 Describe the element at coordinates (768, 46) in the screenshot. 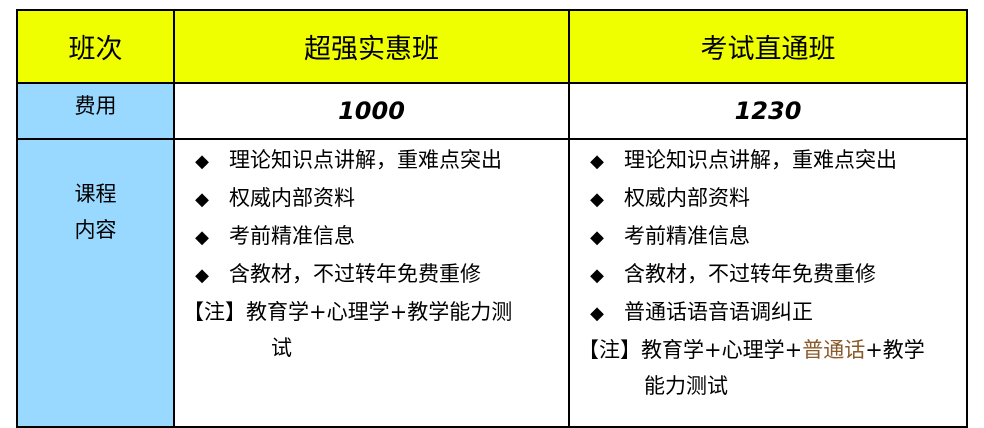

I see `header-cell-plan2: 考试直通班` at that location.